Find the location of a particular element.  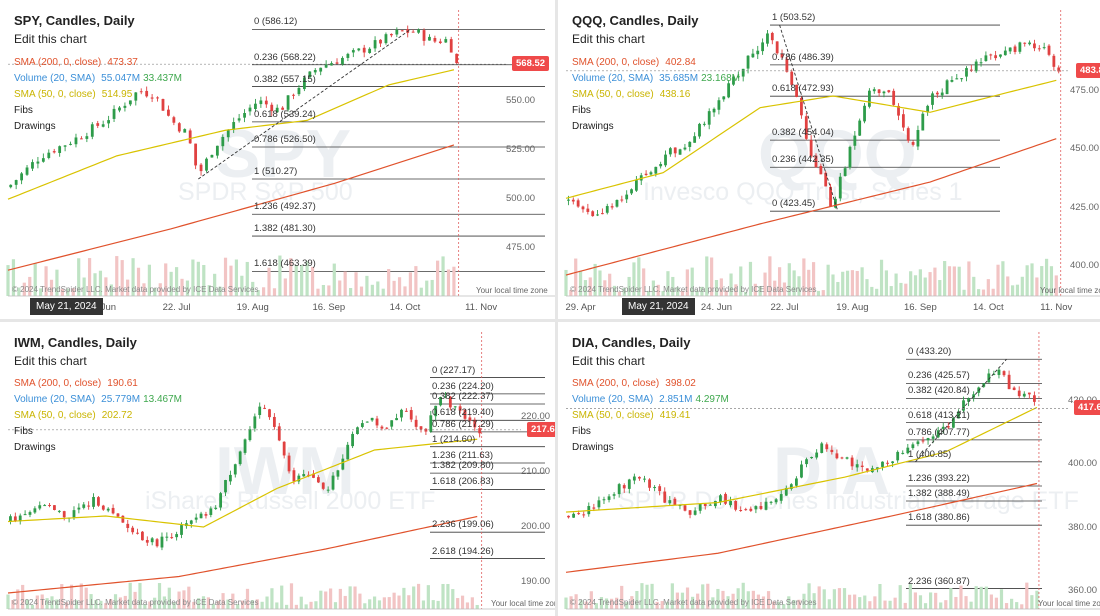

fib-level-label: 0.786 (486.39) is located at coordinates (803, 57).